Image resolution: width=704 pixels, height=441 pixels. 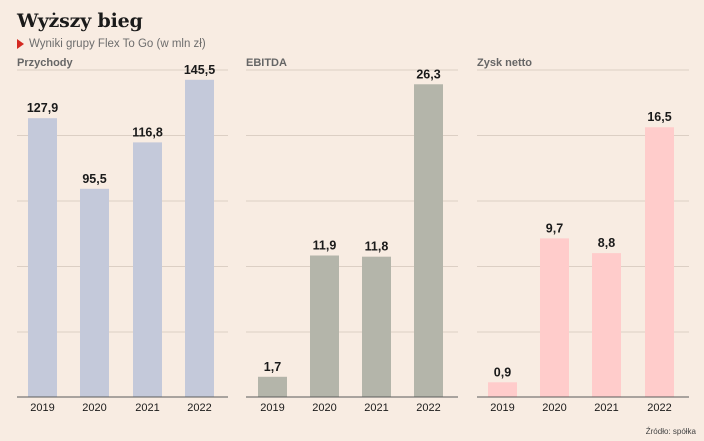 What do you see at coordinates (325, 245) in the screenshot?
I see `data-label: 11,9` at bounding box center [325, 245].